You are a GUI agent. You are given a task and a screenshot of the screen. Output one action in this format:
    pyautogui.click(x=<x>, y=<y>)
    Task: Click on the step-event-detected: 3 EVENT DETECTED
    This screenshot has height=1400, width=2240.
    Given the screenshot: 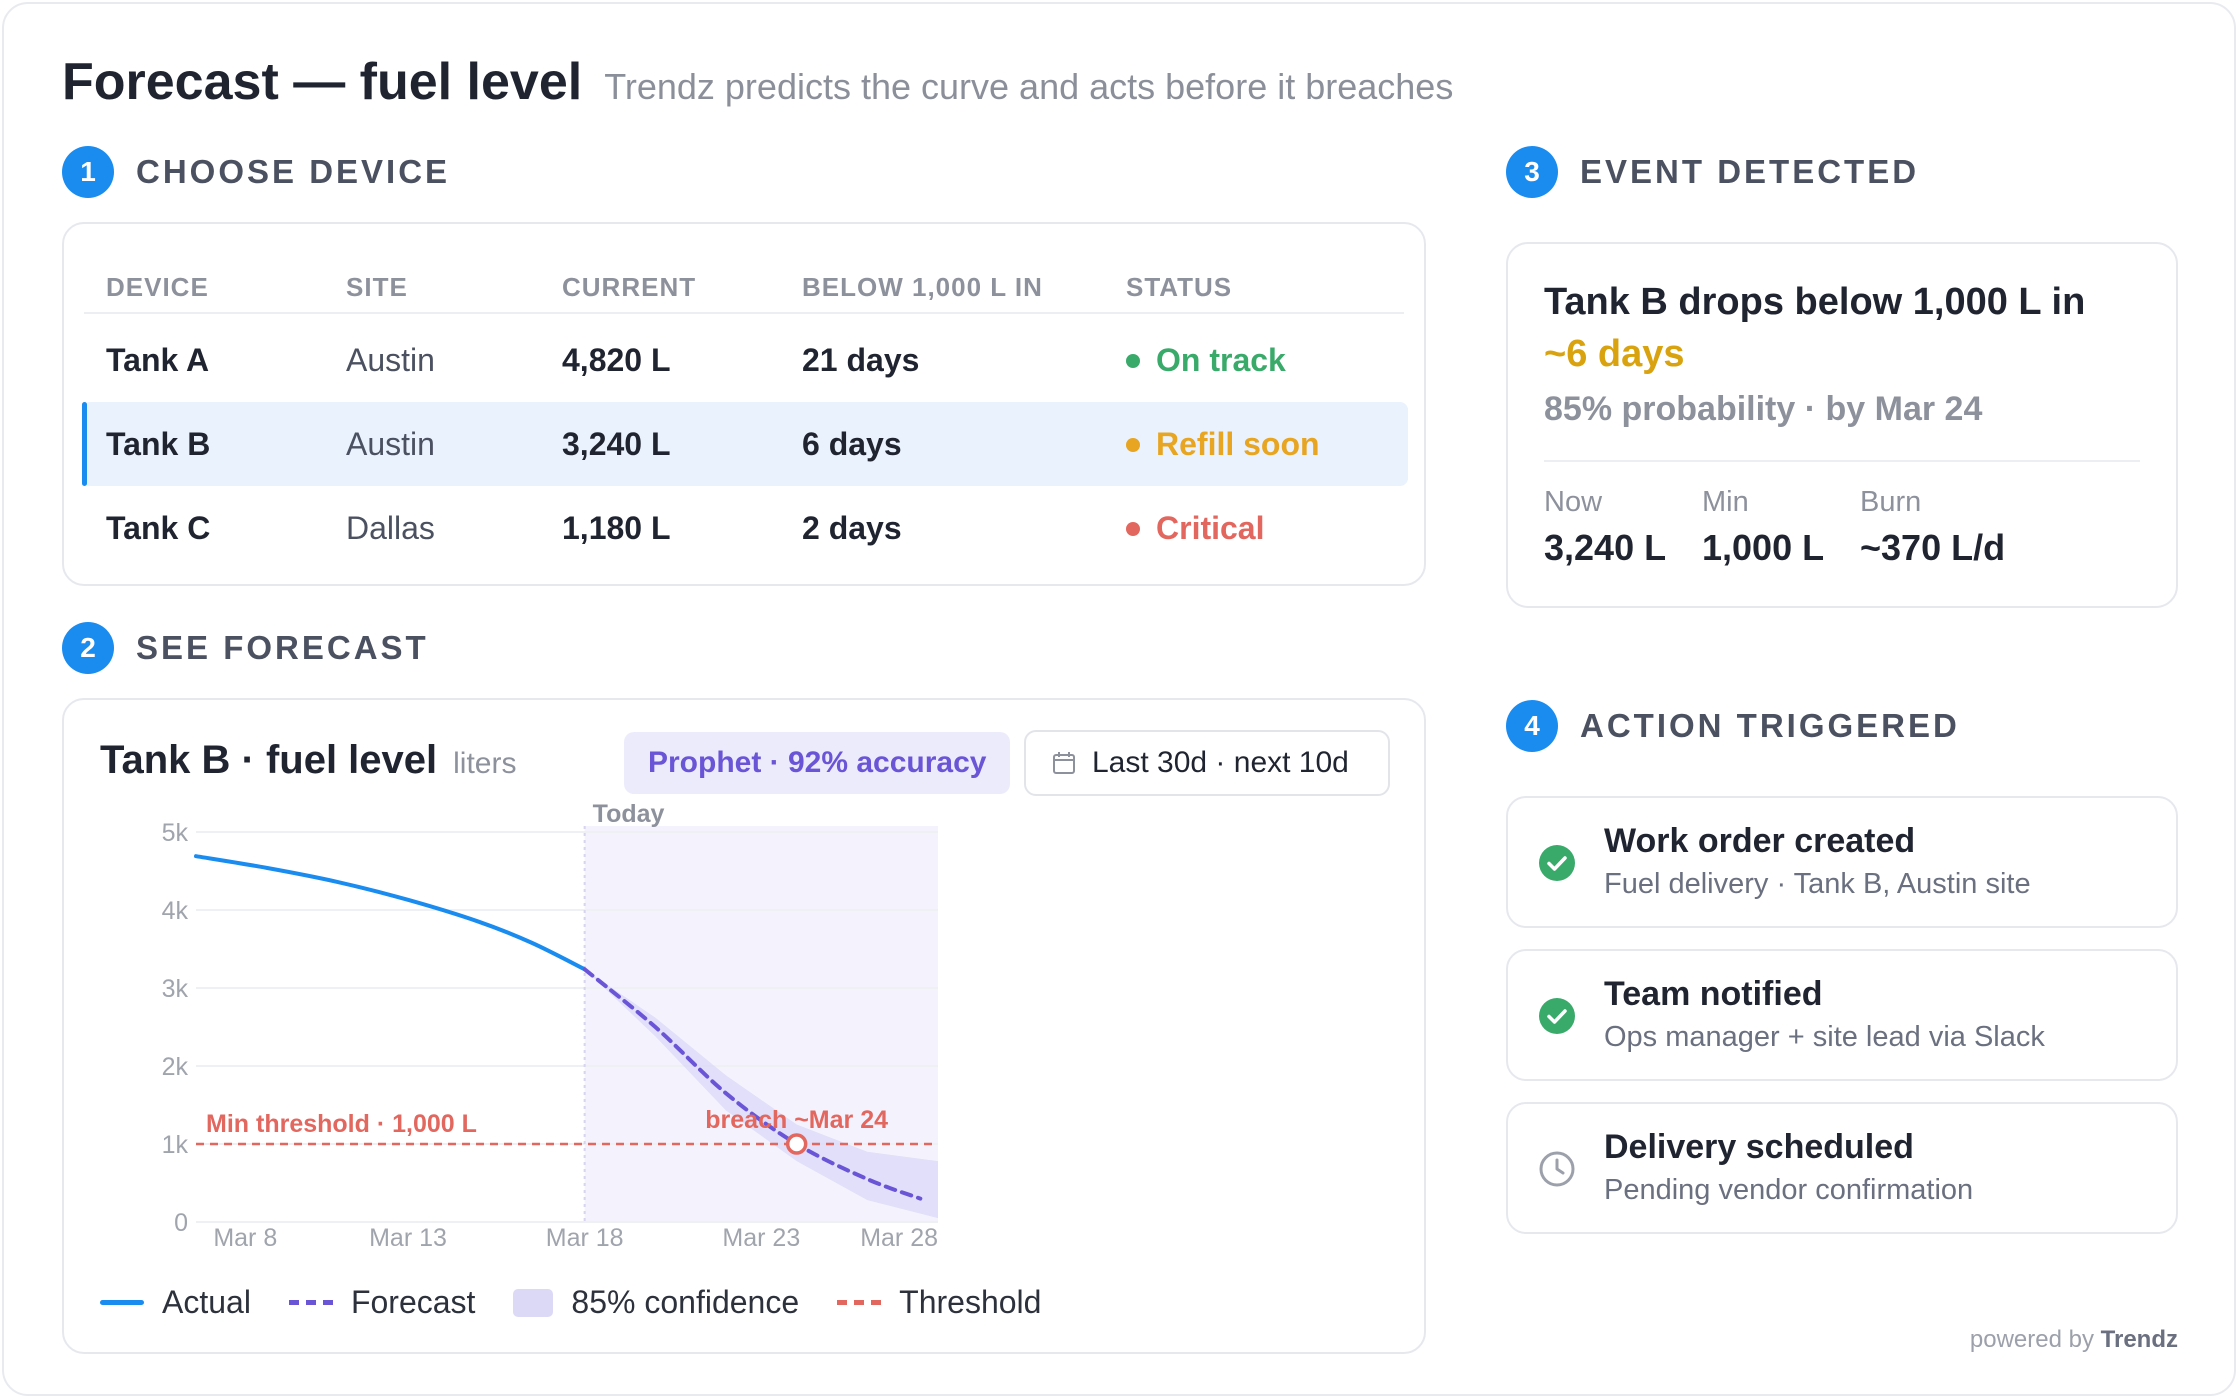 What is the action you would take?
    pyautogui.click(x=1712, y=172)
    